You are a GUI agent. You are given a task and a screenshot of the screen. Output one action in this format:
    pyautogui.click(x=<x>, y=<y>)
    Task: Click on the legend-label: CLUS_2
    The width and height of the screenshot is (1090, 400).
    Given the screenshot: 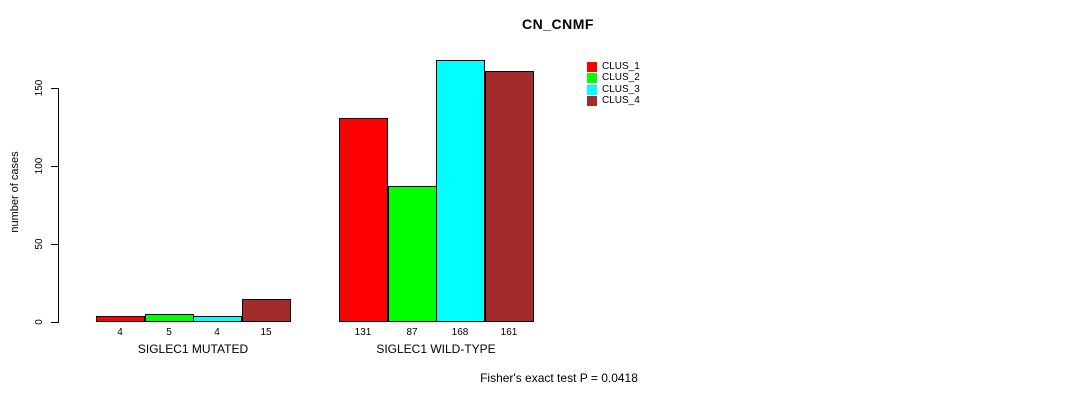 What is the action you would take?
    pyautogui.click(x=621, y=78)
    